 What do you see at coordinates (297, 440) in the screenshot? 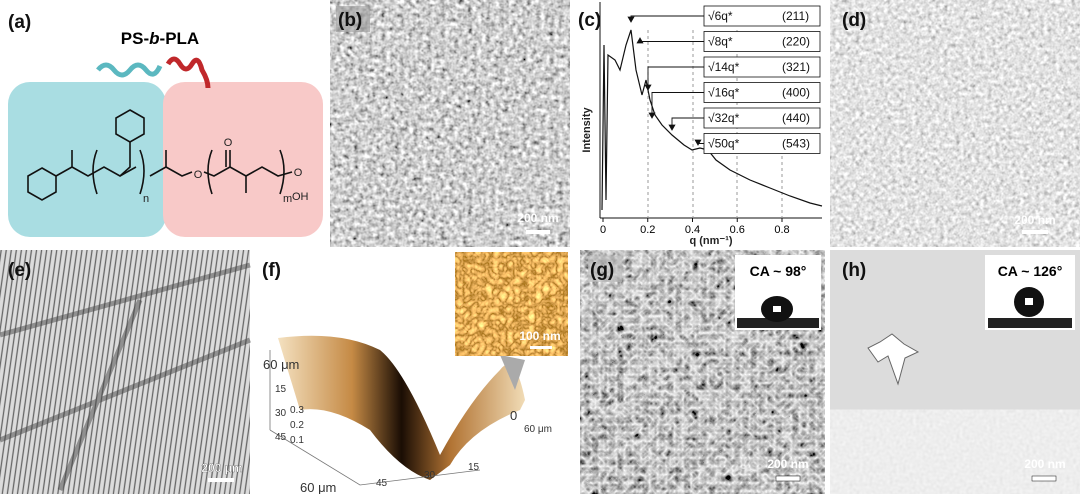
I see `afm-axis-label: 0.1` at bounding box center [297, 440].